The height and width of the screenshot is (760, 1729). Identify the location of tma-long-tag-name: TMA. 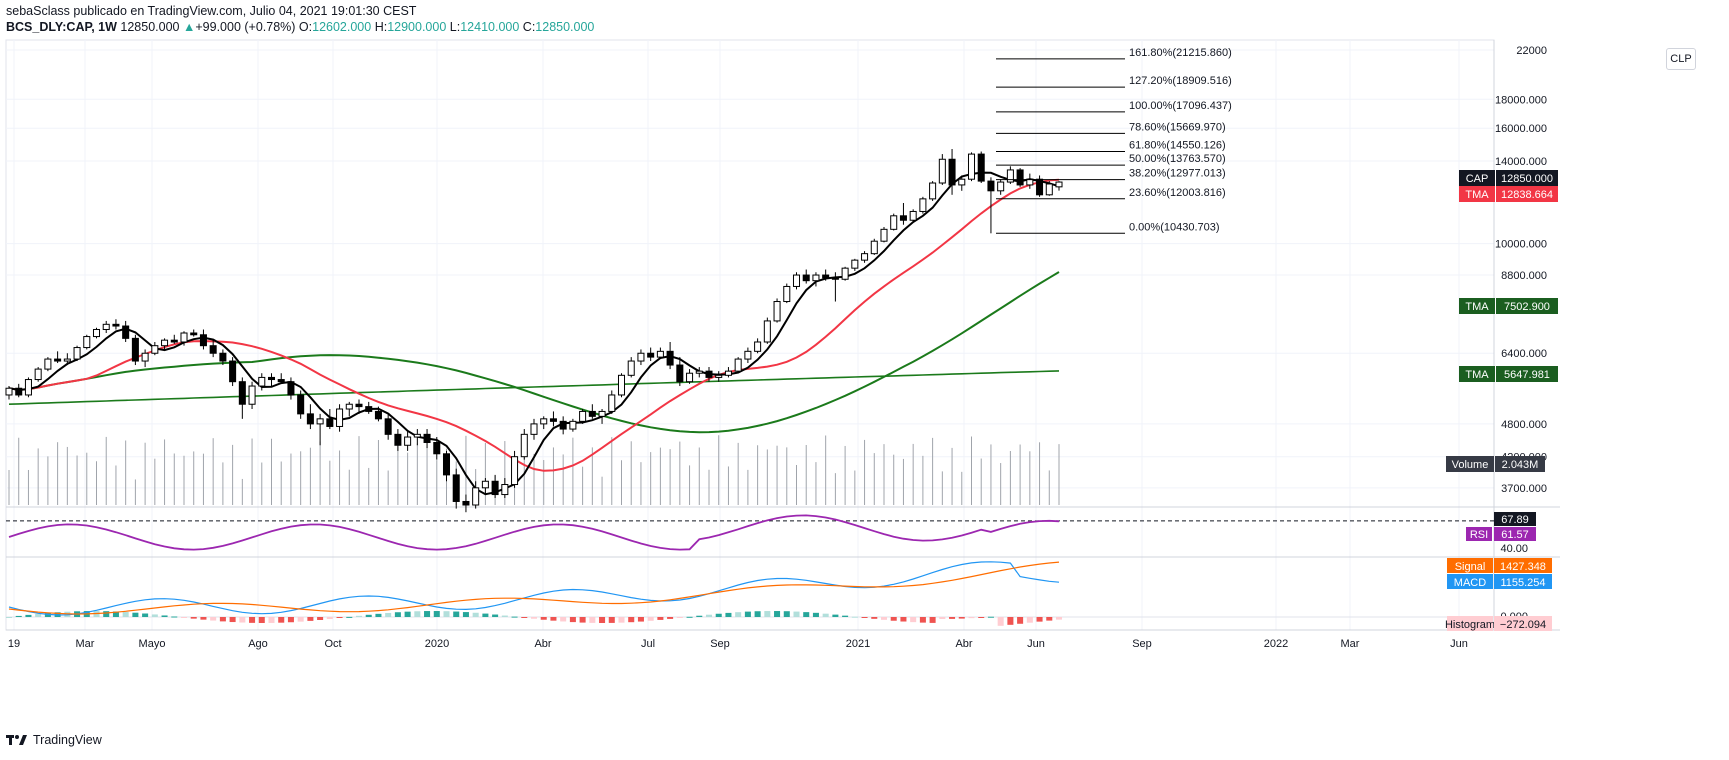
(1477, 307).